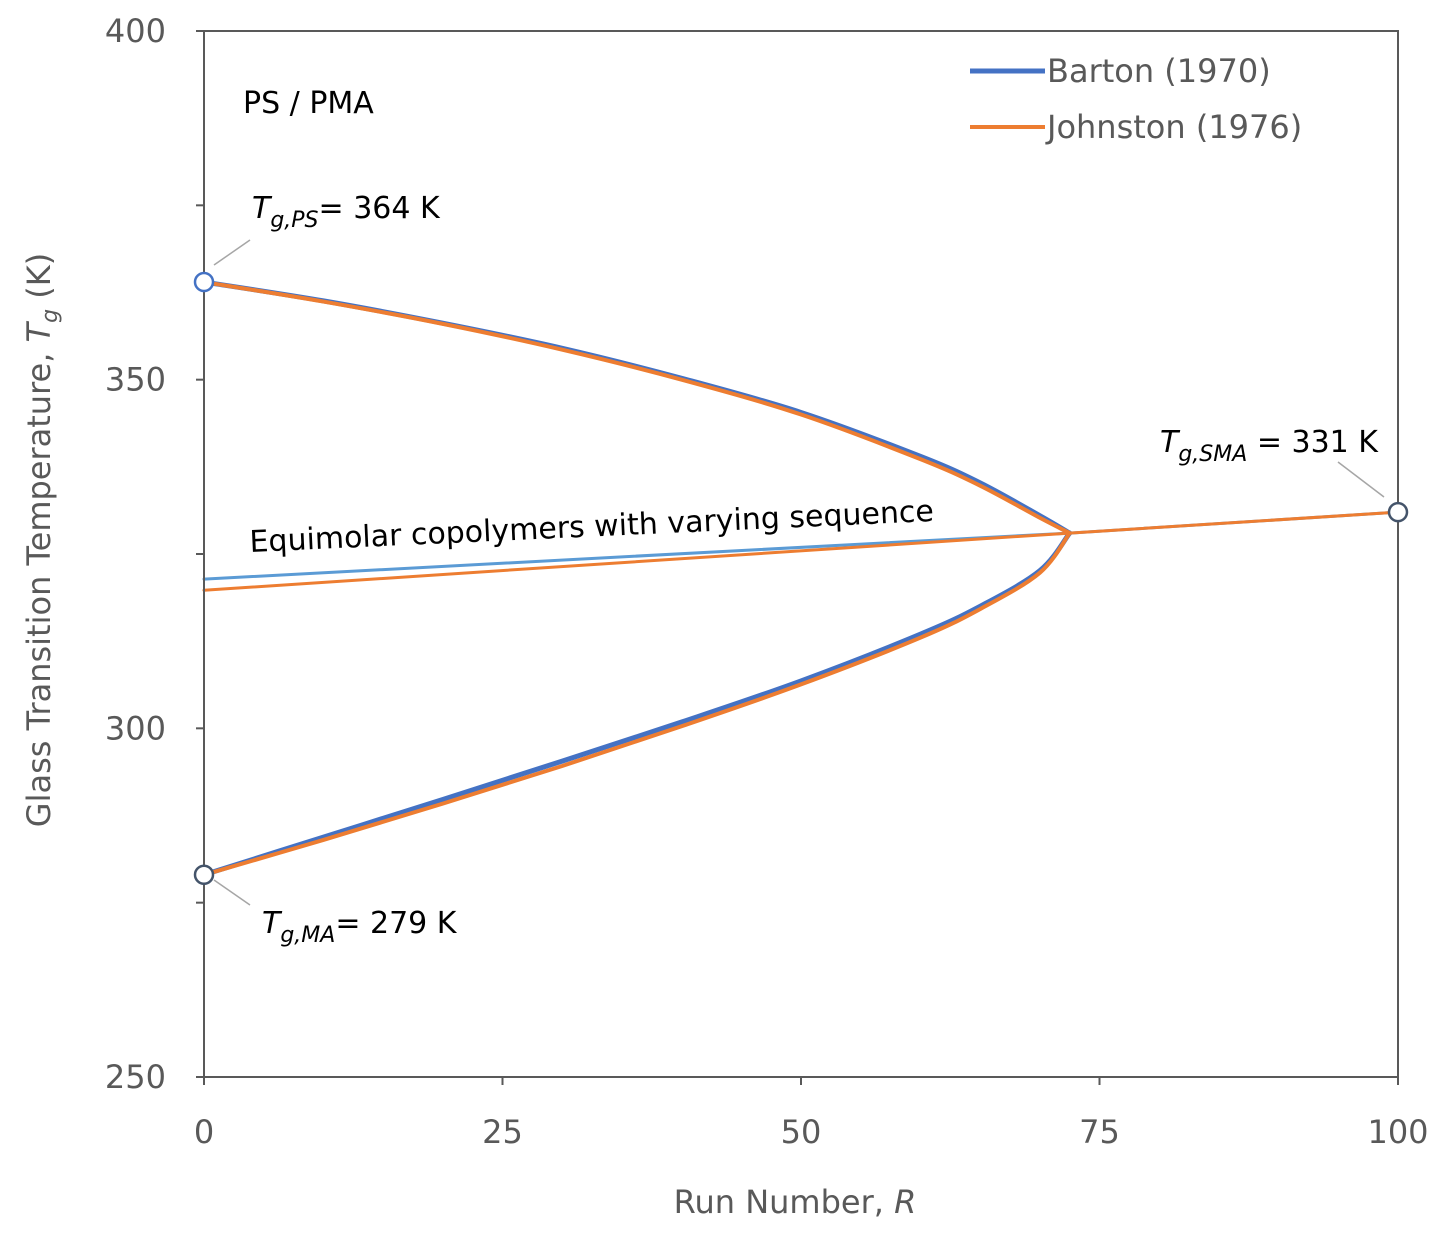 The image size is (1451, 1245). Describe the element at coordinates (380, 208) in the screenshot. I see `endpoint-label-ps-value: = 364 K` at that location.